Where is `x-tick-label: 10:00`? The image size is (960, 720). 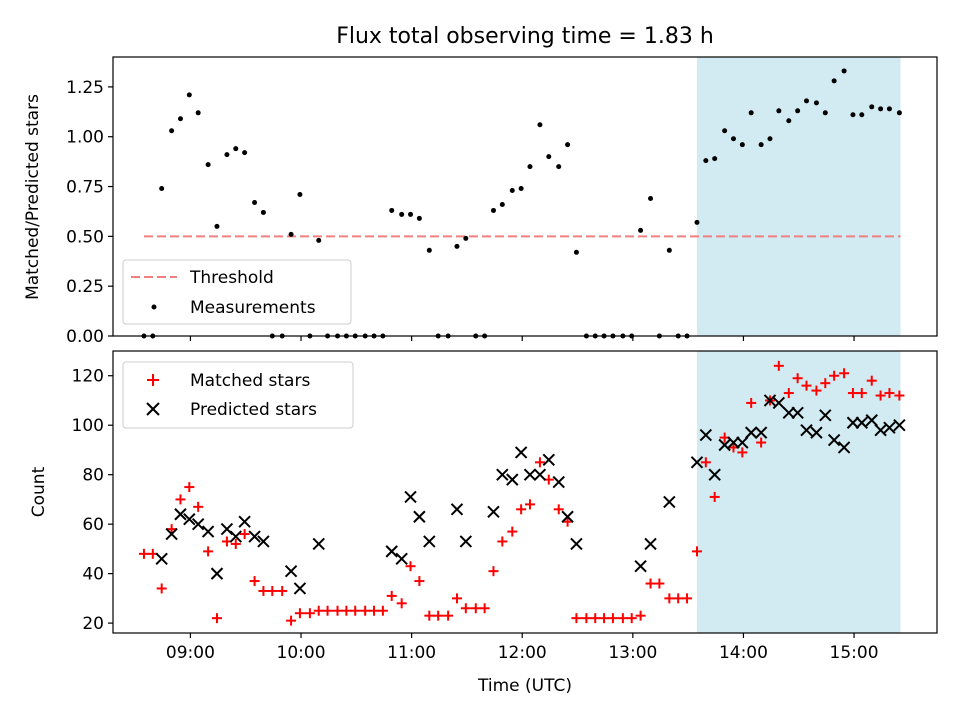
x-tick-label: 10:00 is located at coordinates (301, 653).